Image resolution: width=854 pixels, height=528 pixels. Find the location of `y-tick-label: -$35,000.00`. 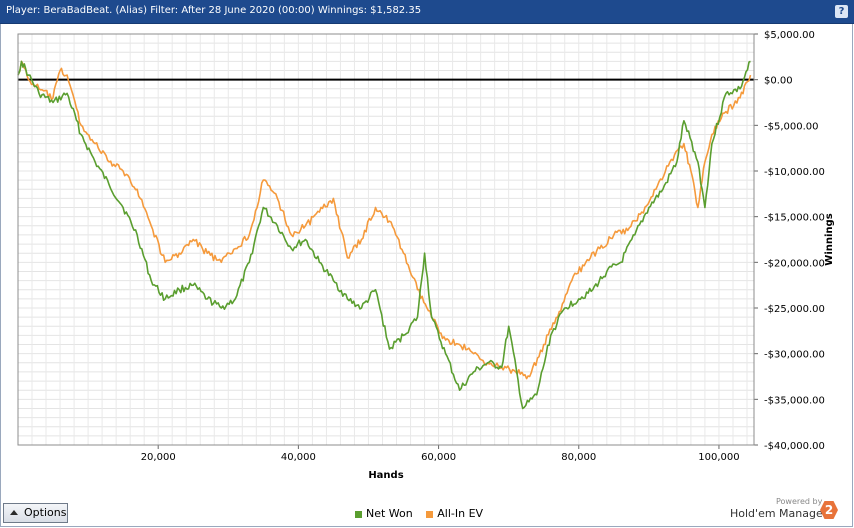

y-tick-label: -$35,000.00 is located at coordinates (794, 400).